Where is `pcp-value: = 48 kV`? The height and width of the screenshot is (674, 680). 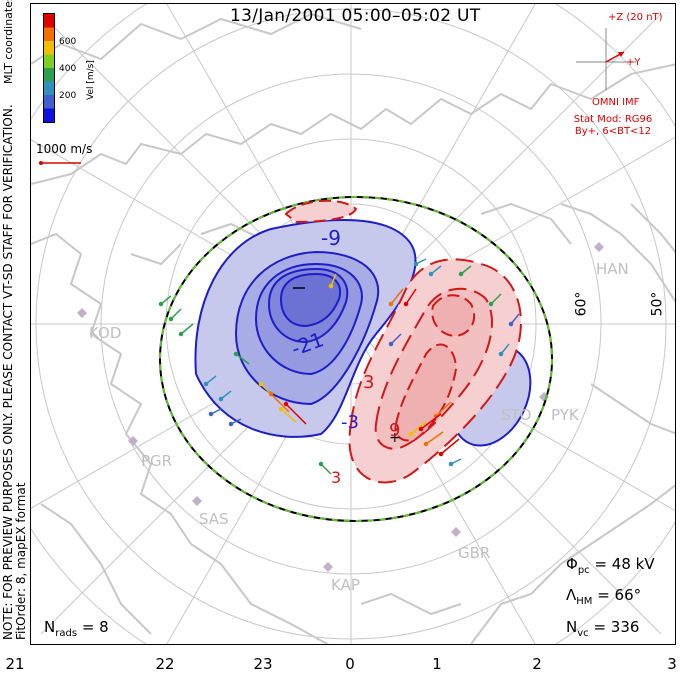 pcp-value: = 48 kV is located at coordinates (624, 564).